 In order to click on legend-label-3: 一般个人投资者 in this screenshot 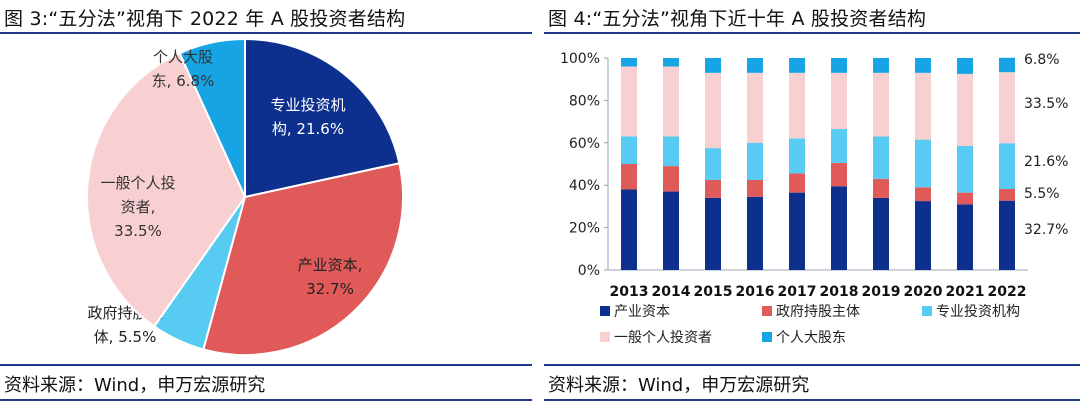, I will do `click(663, 338)`.